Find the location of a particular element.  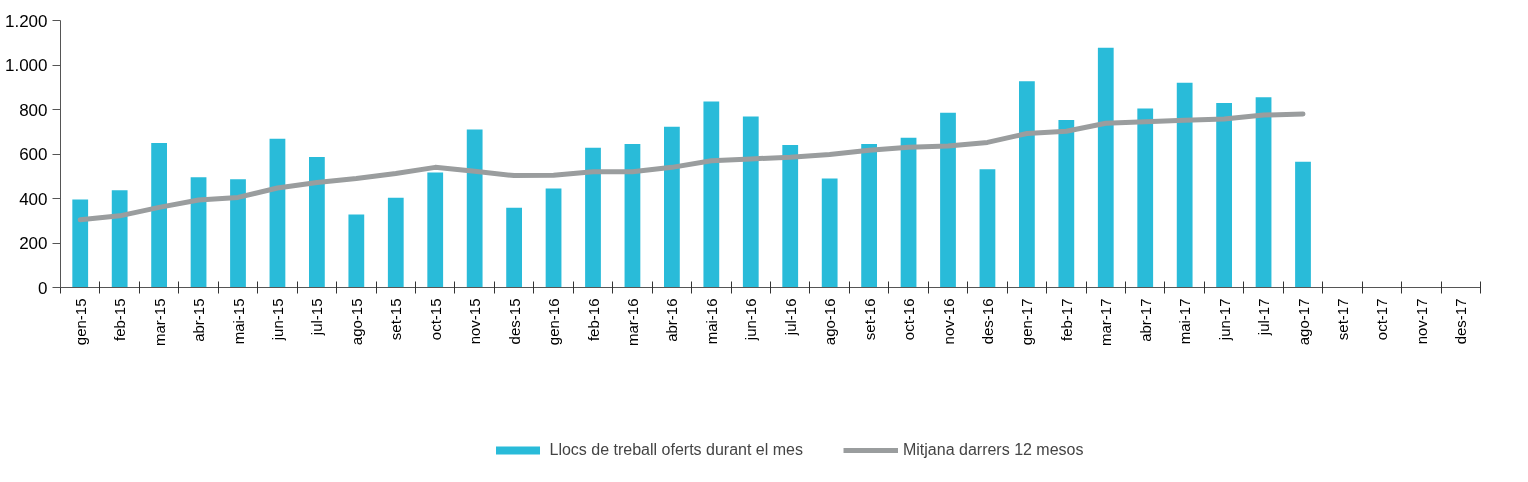

x-tick-label: jun-15 is located at coordinates (277, 320).